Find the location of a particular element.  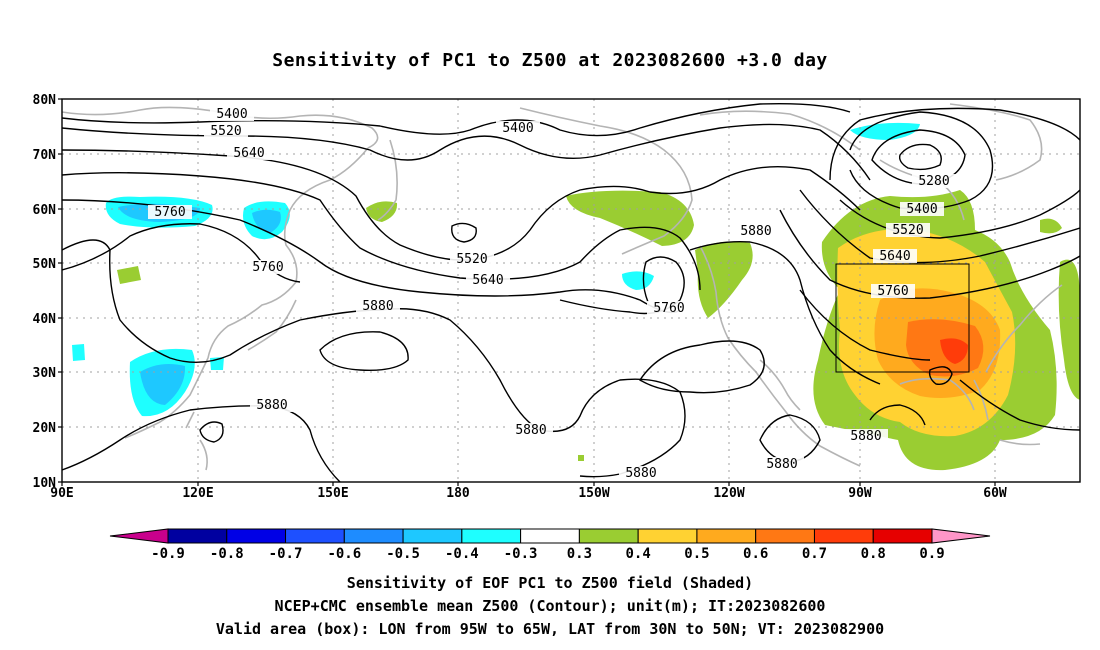

contour-5520-low is located at coordinates (464, 232).